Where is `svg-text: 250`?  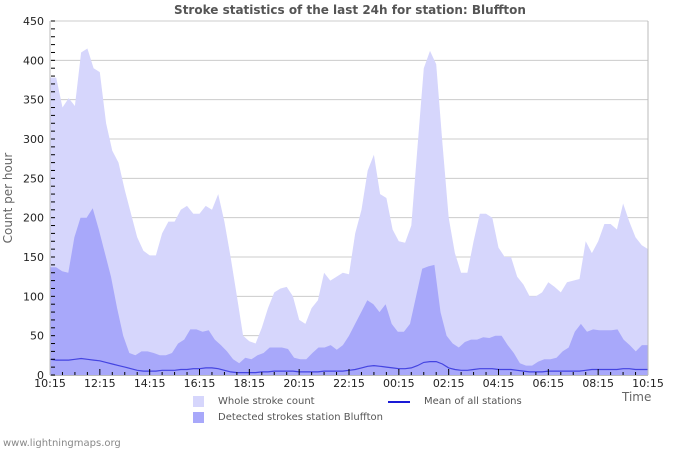
svg-text: 250 is located at coordinates (33, 178).